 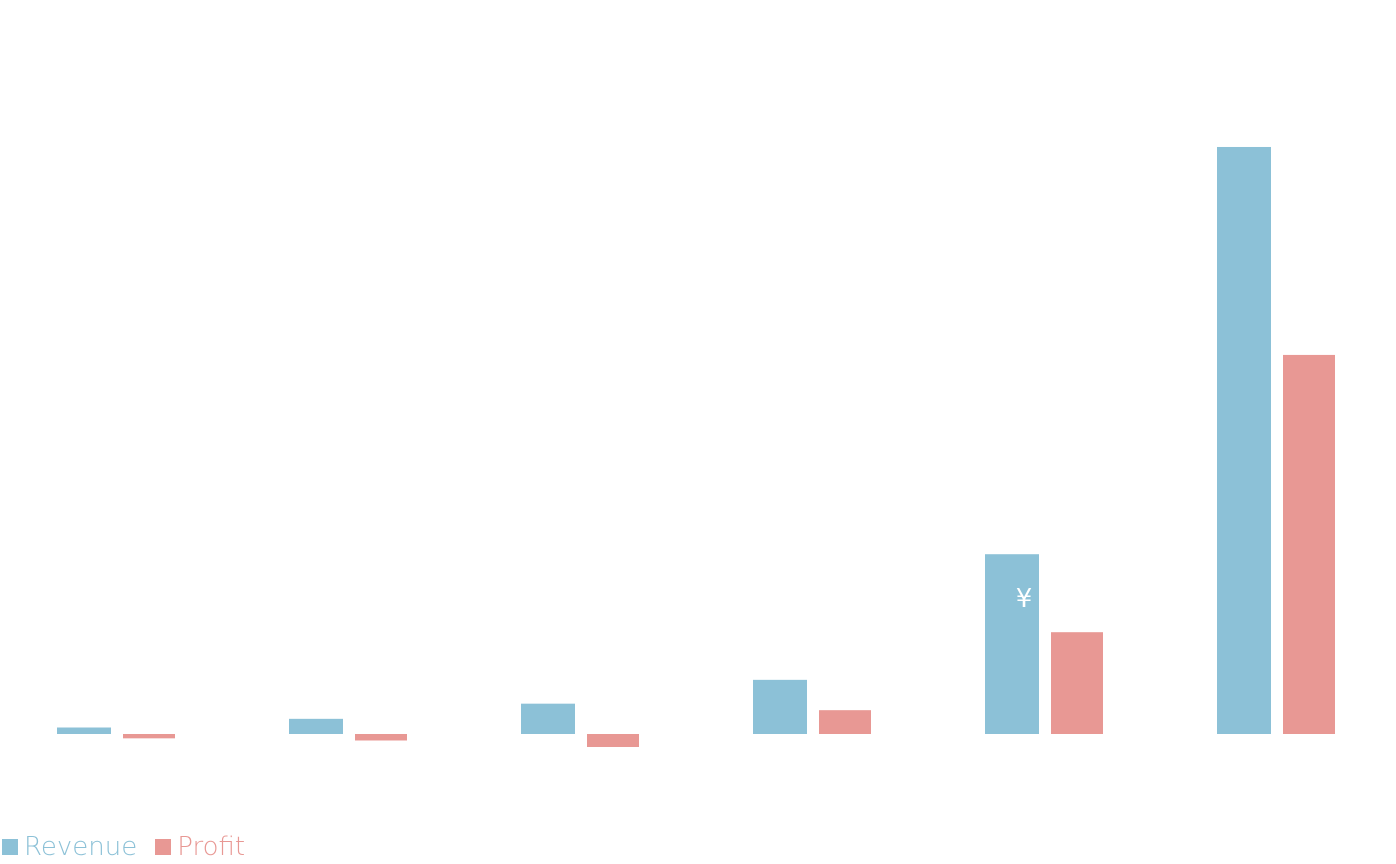 What do you see at coordinates (10, 847) in the screenshot?
I see `legend-swatch-revenue` at bounding box center [10, 847].